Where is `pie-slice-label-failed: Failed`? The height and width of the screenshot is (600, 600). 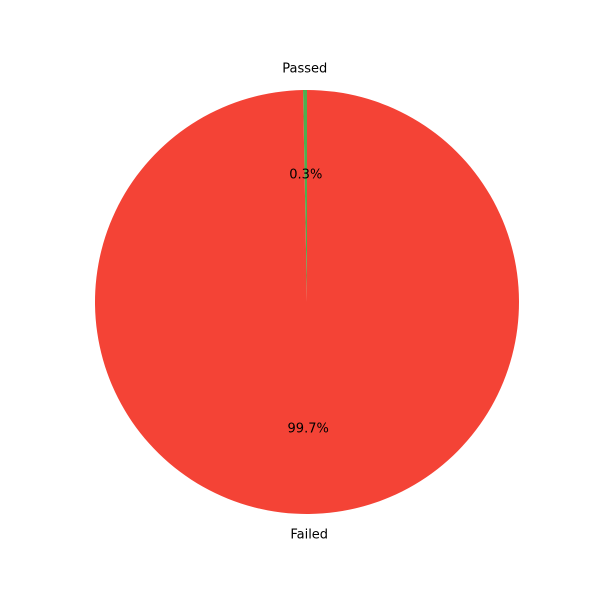
pie-slice-label-failed: Failed is located at coordinates (309, 535).